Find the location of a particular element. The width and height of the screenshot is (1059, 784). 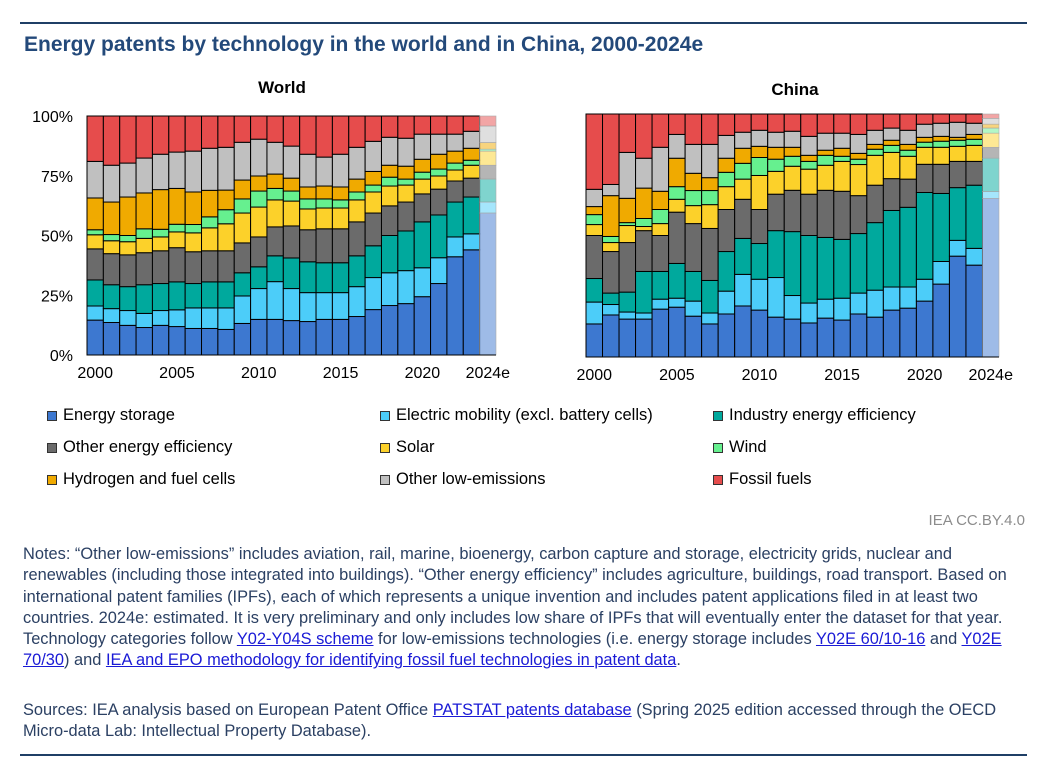

china-bar-2009-solar is located at coordinates (743, 189).